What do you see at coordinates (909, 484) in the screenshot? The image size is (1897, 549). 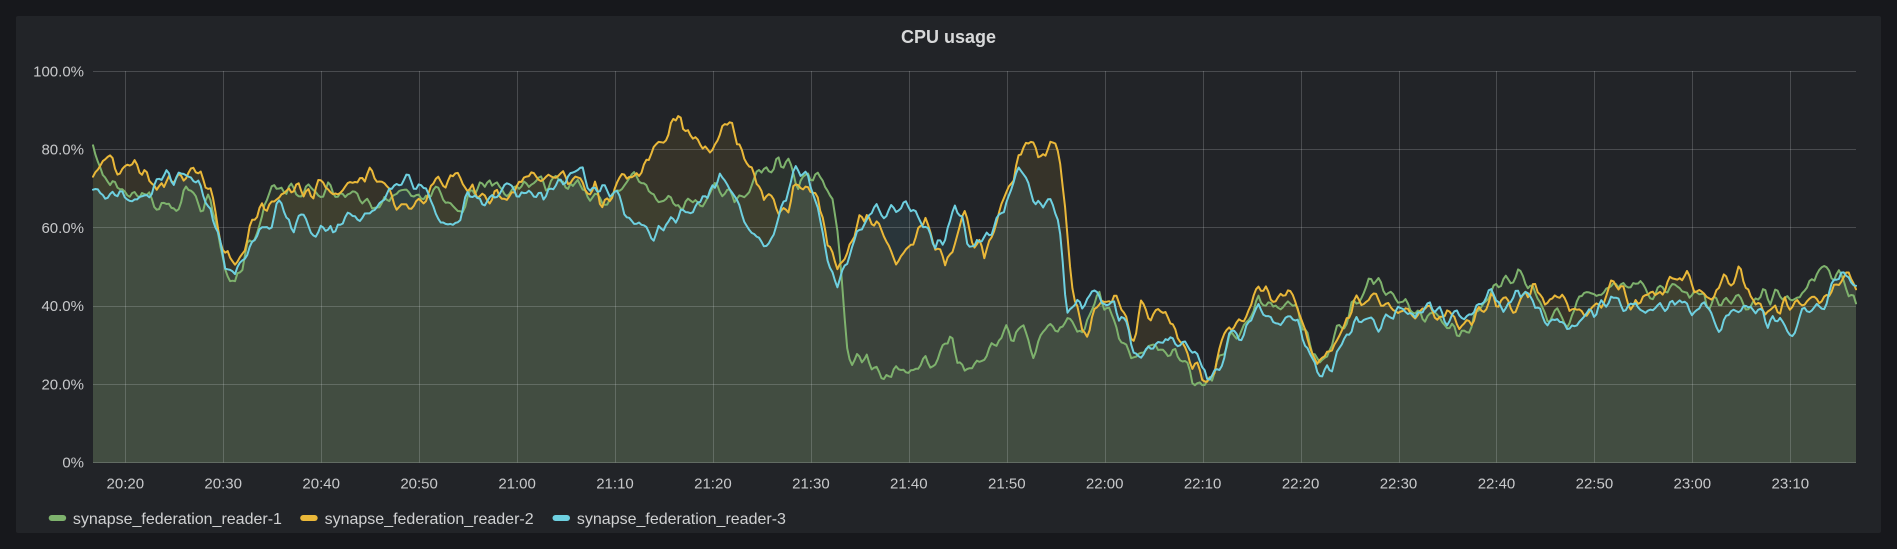 I see `svg-text: 21:40` at bounding box center [909, 484].